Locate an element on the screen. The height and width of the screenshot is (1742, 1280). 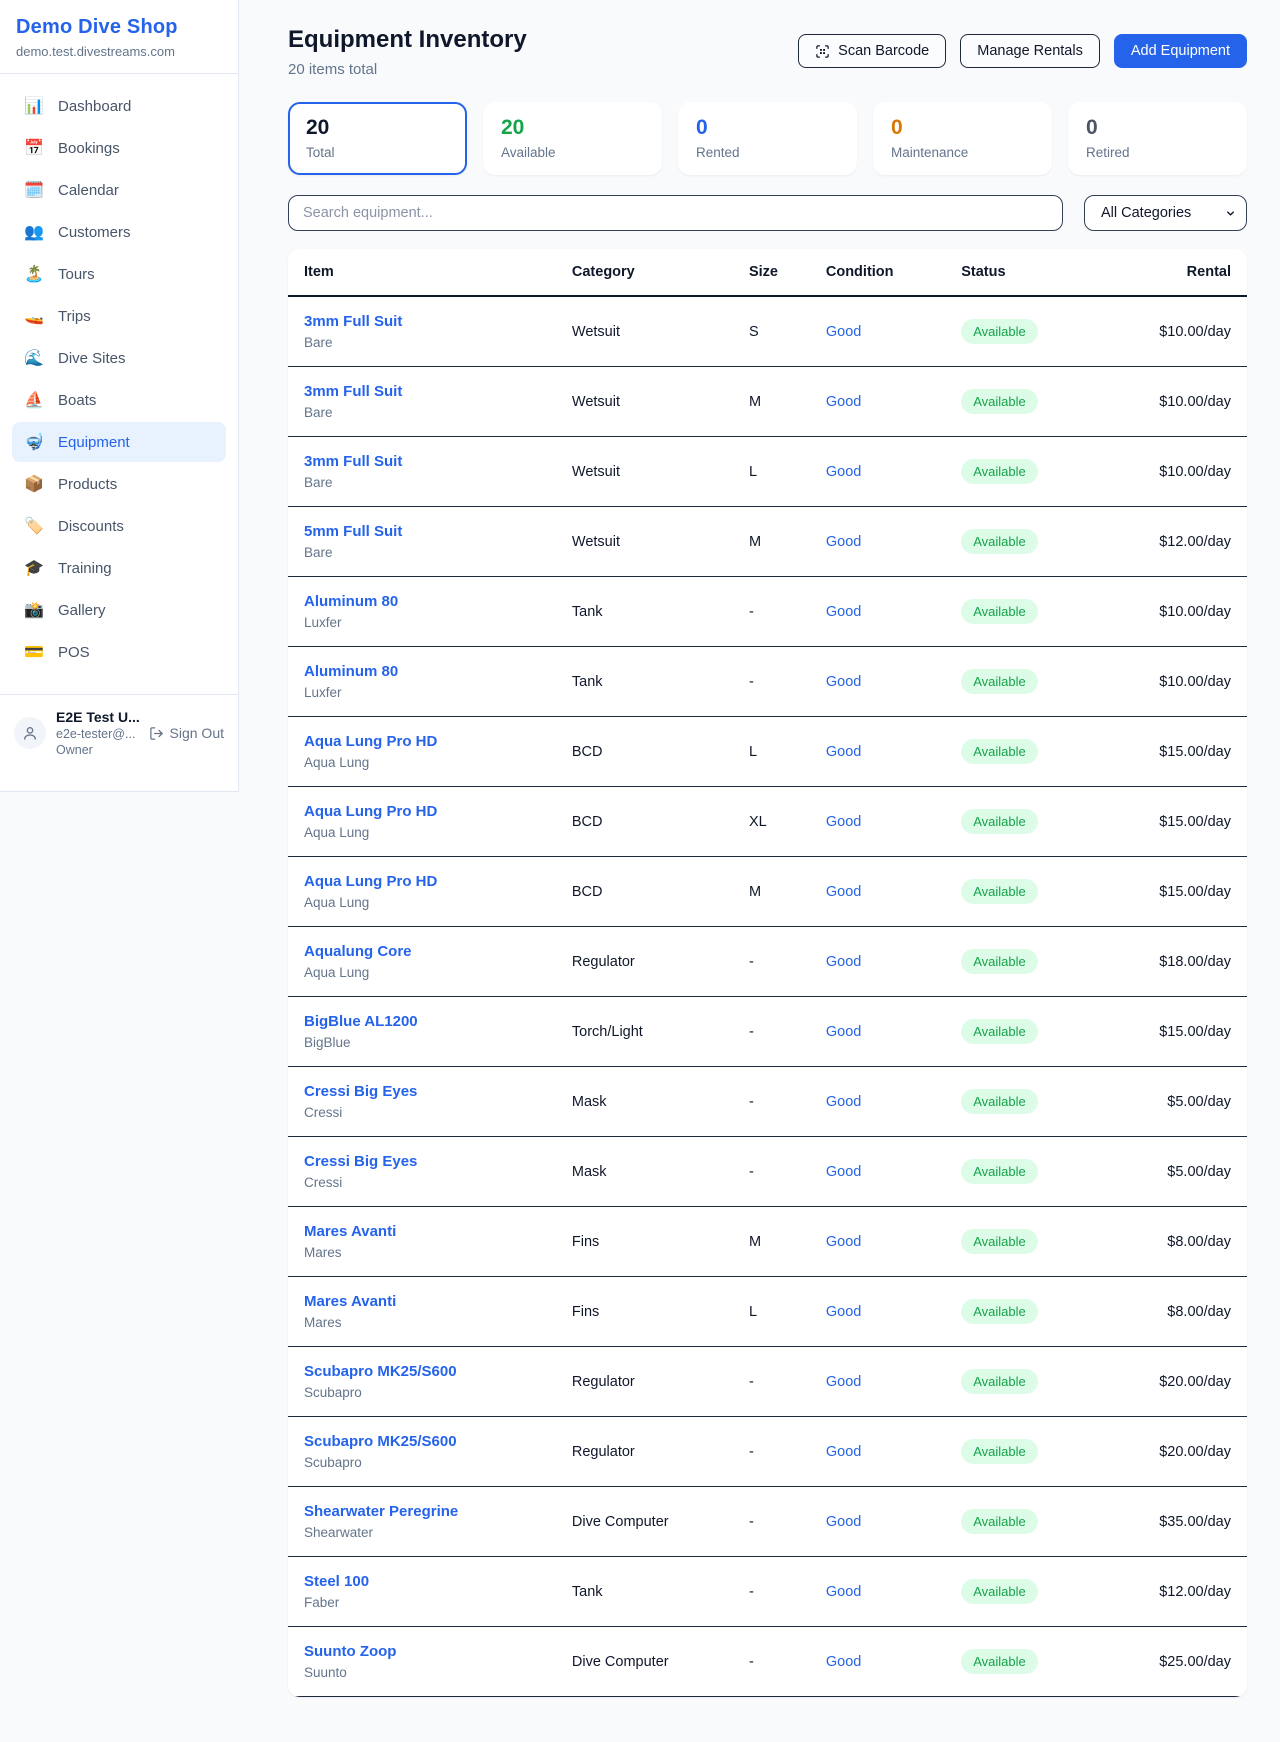
item-name-link: Shearwater Peregrine is located at coordinates (381, 1511).